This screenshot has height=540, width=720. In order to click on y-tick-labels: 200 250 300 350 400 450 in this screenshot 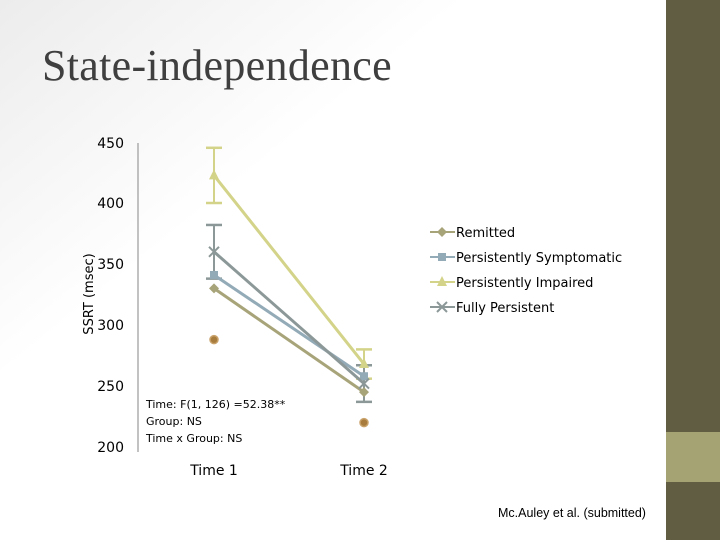, I will do `click(110, 296)`.